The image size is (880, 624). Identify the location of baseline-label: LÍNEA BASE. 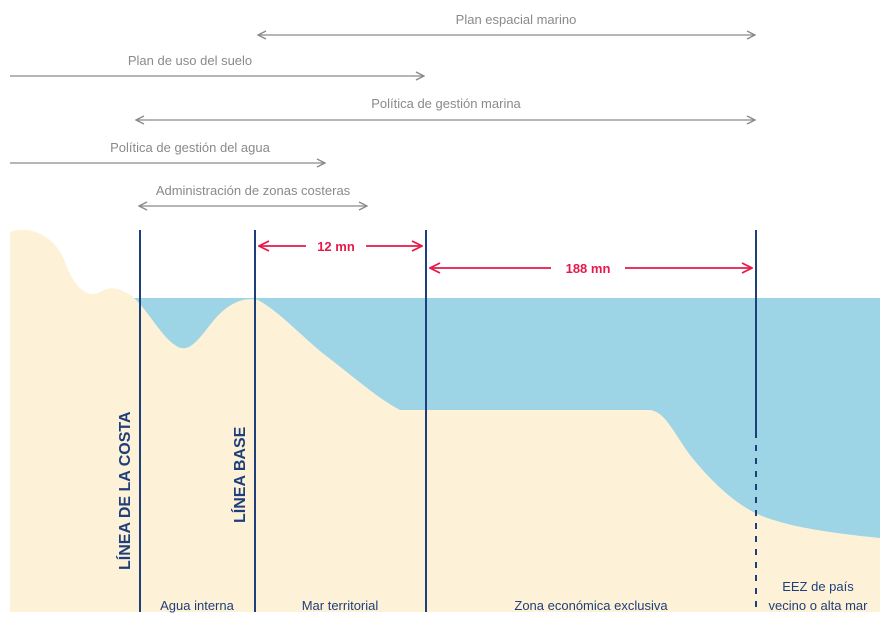
(239, 474).